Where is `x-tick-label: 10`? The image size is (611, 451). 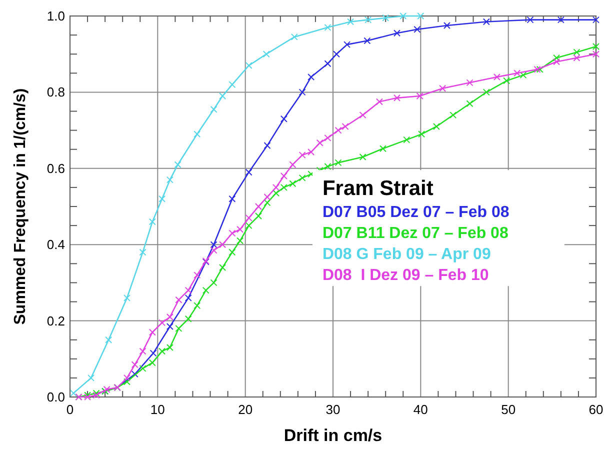
x-tick-label: 10 is located at coordinates (157, 409).